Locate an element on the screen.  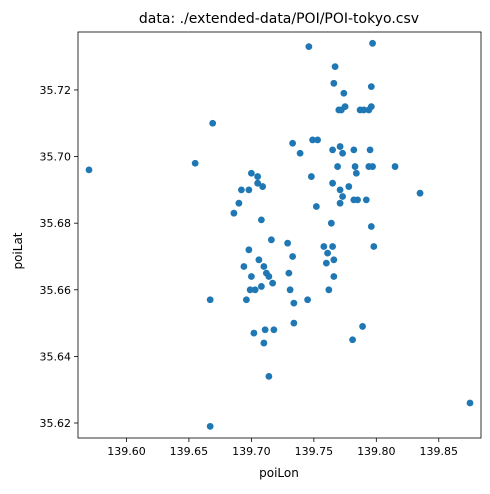
y-tick-label: 35.64 is located at coordinates (56, 356).